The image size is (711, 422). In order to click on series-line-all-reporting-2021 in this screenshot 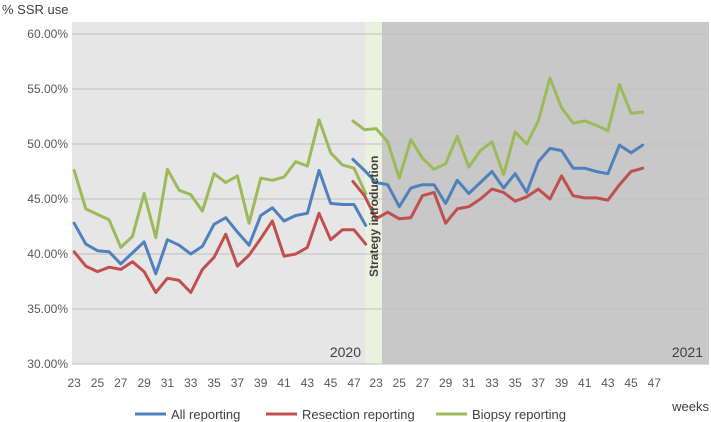, I will do `click(498, 176)`.